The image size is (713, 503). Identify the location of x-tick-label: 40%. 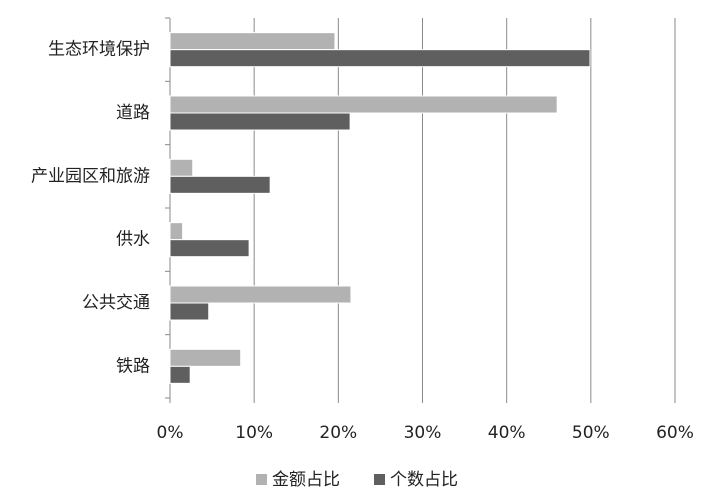
(507, 433).